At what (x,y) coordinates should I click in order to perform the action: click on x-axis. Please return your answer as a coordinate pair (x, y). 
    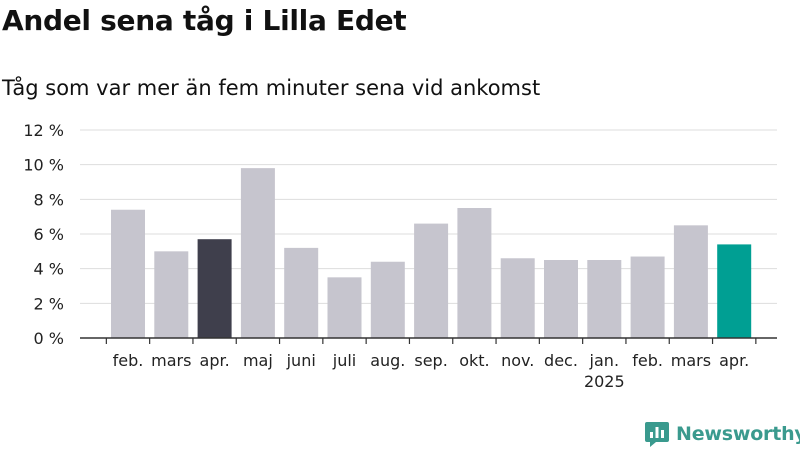
    Looking at the image, I should click on (428, 340).